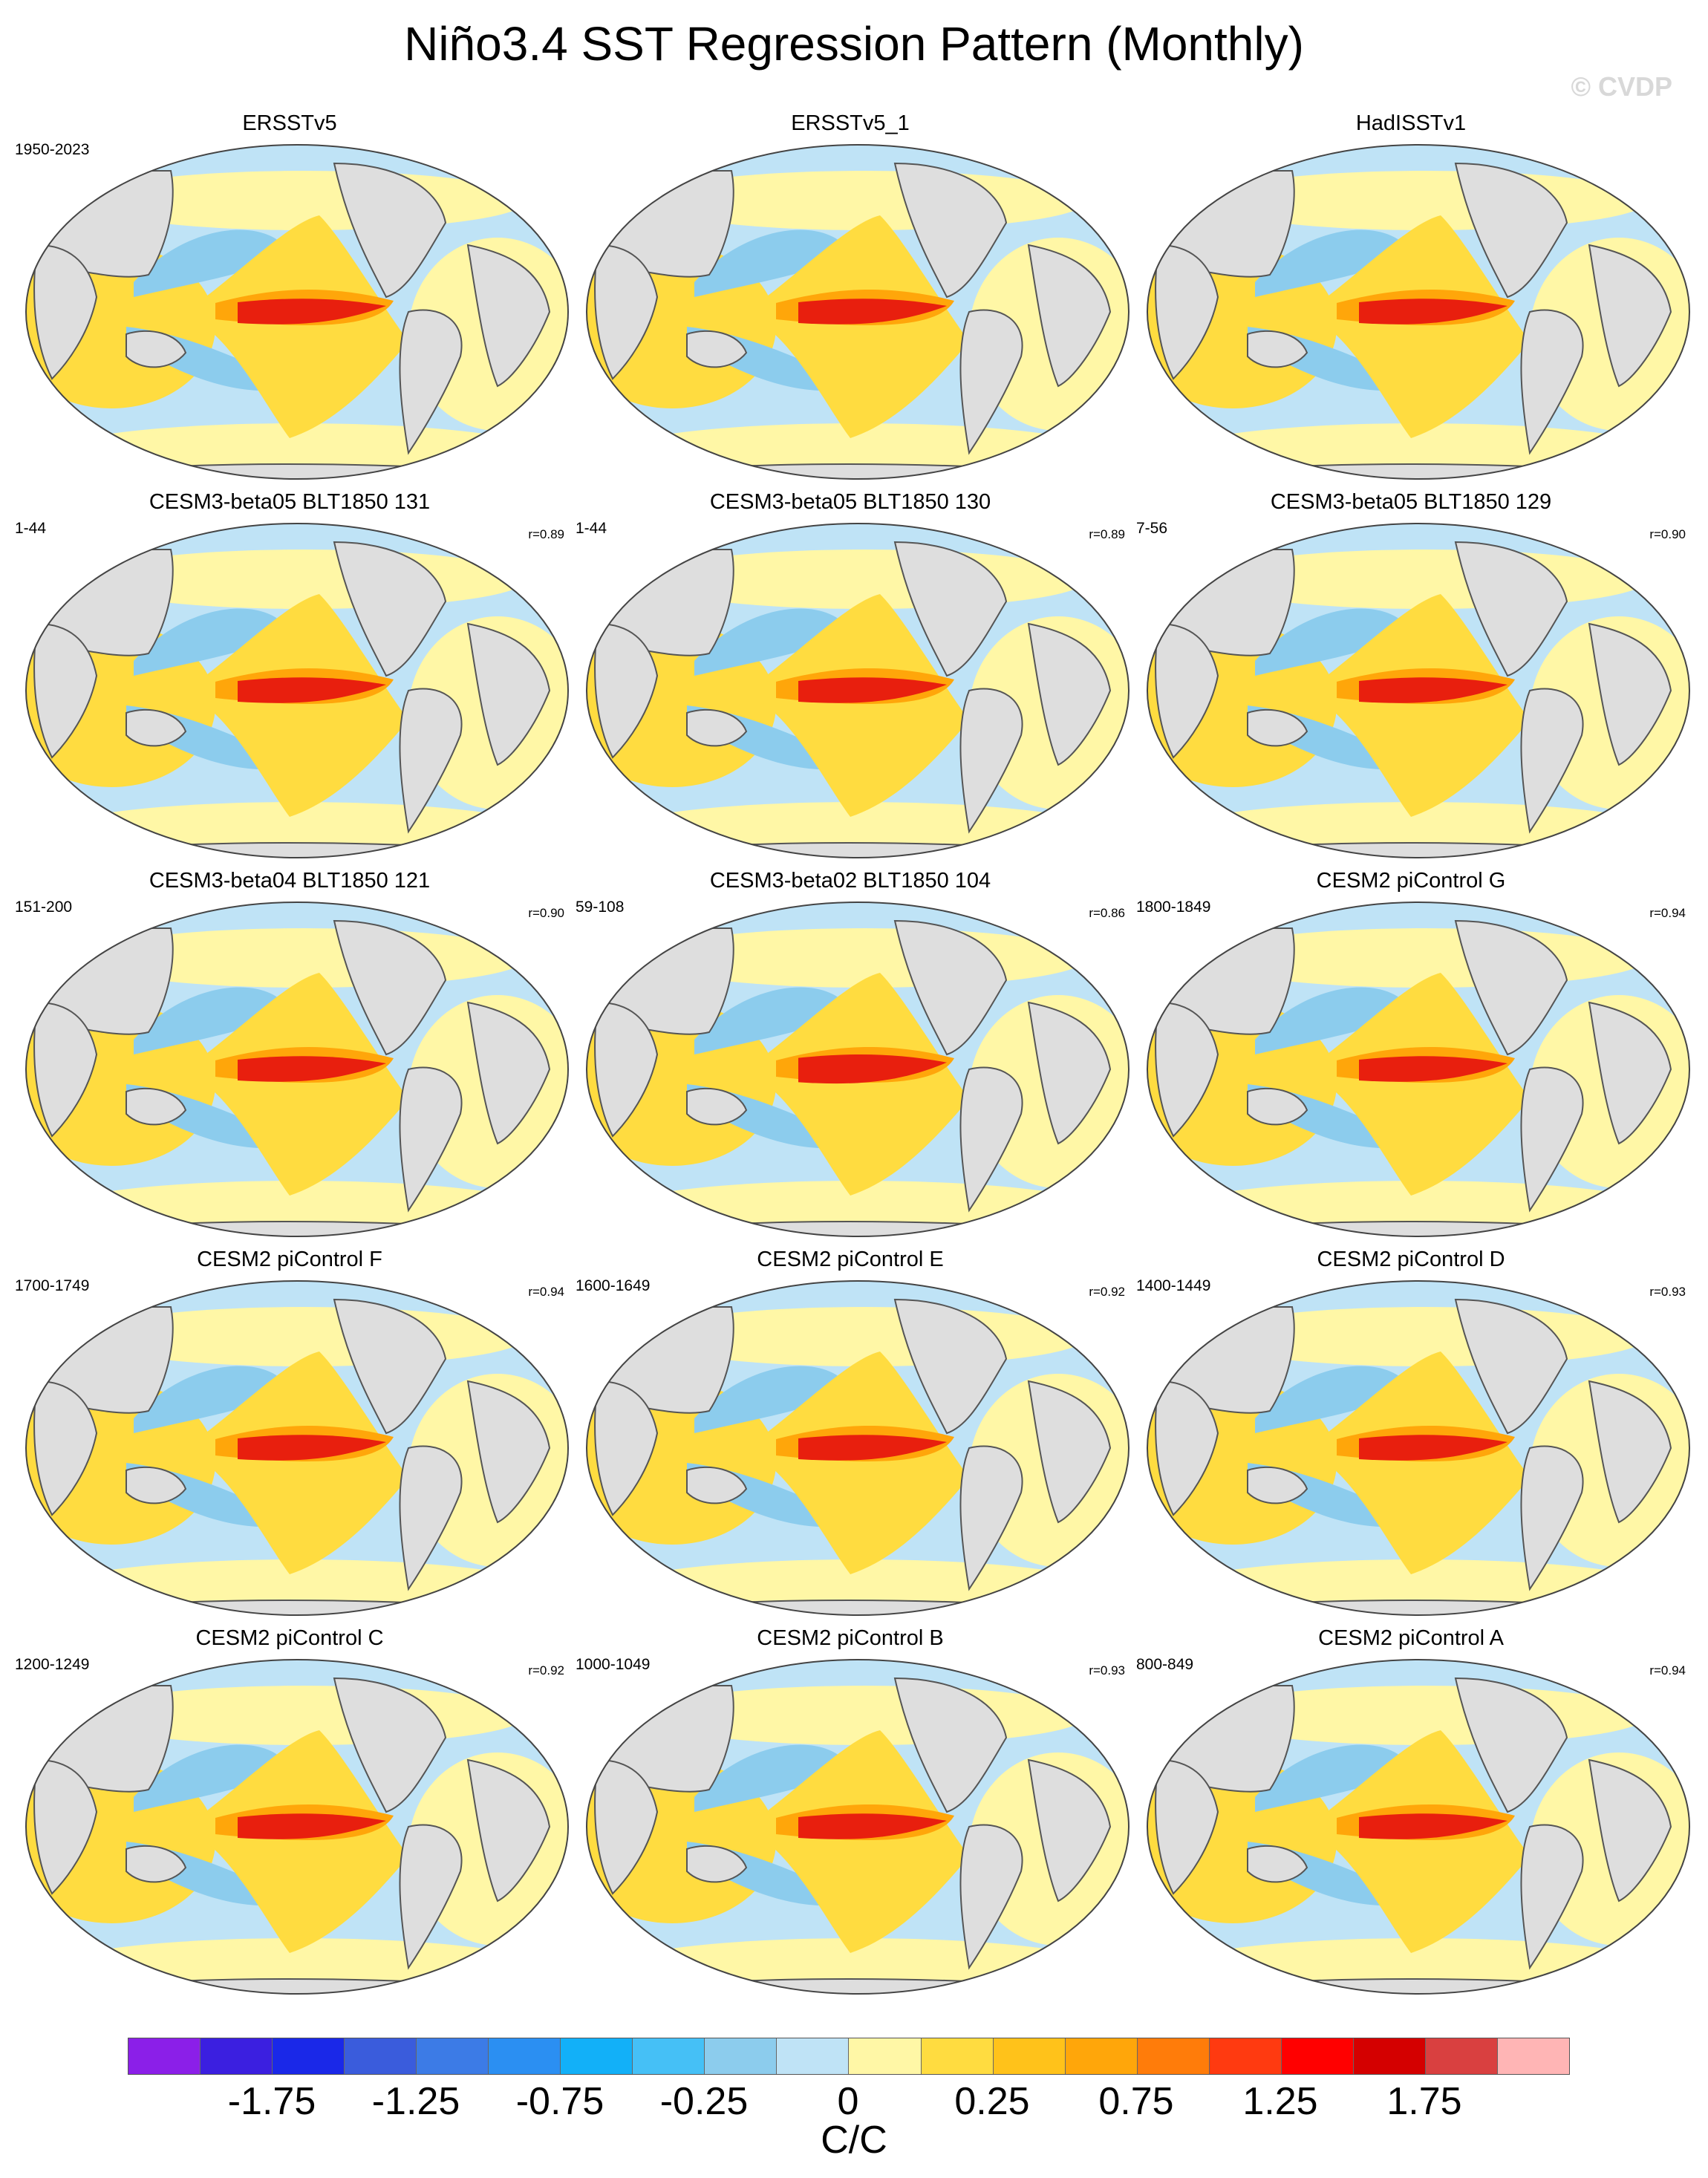  What do you see at coordinates (289, 1259) in the screenshot?
I see `panel-title: CESM2 piControl F` at bounding box center [289, 1259].